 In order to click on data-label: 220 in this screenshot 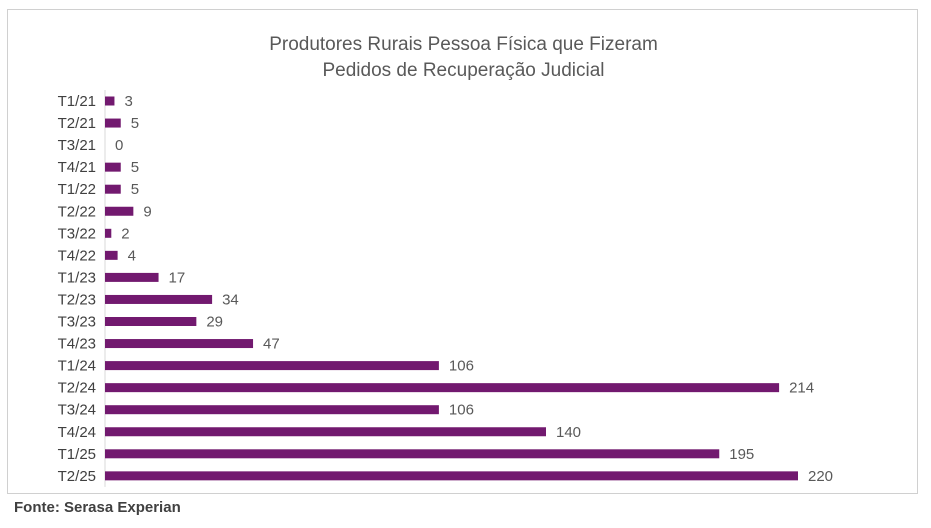, I will do `click(820, 476)`.